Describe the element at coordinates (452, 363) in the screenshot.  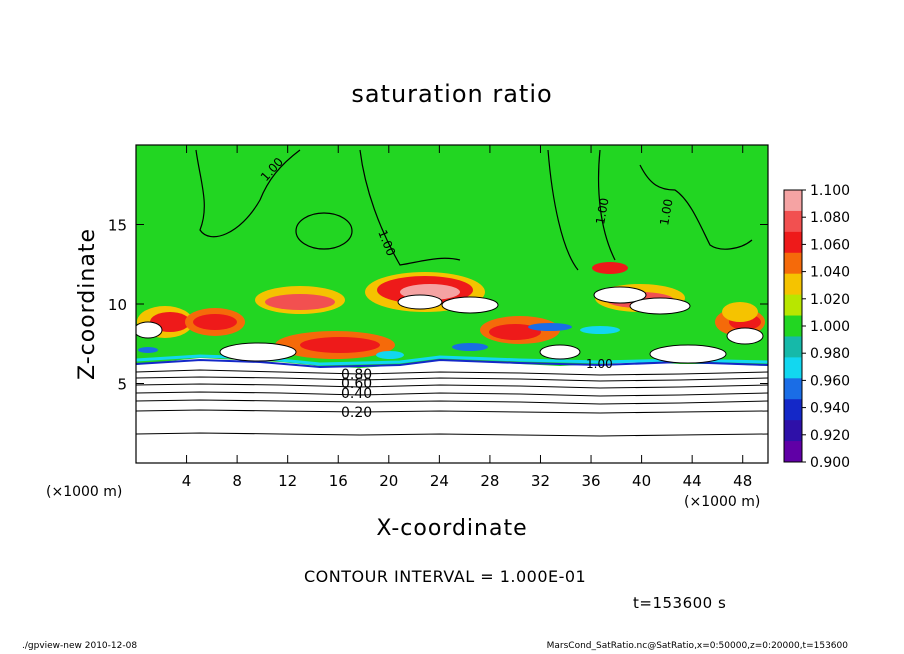
I see `min-saturation-line` at that location.